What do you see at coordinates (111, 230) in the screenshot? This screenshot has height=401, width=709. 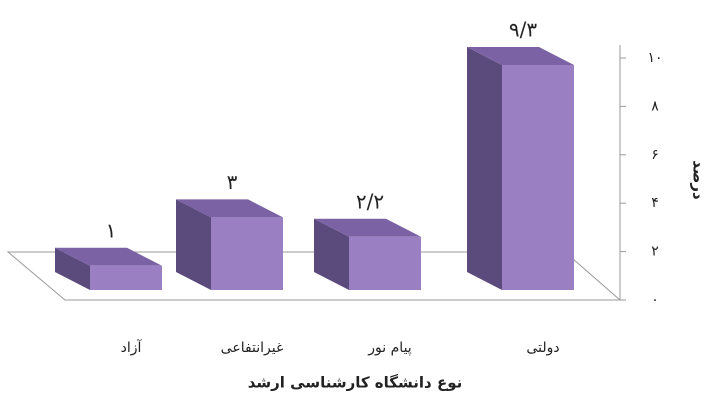 I see `value-label: ۱` at bounding box center [111, 230].